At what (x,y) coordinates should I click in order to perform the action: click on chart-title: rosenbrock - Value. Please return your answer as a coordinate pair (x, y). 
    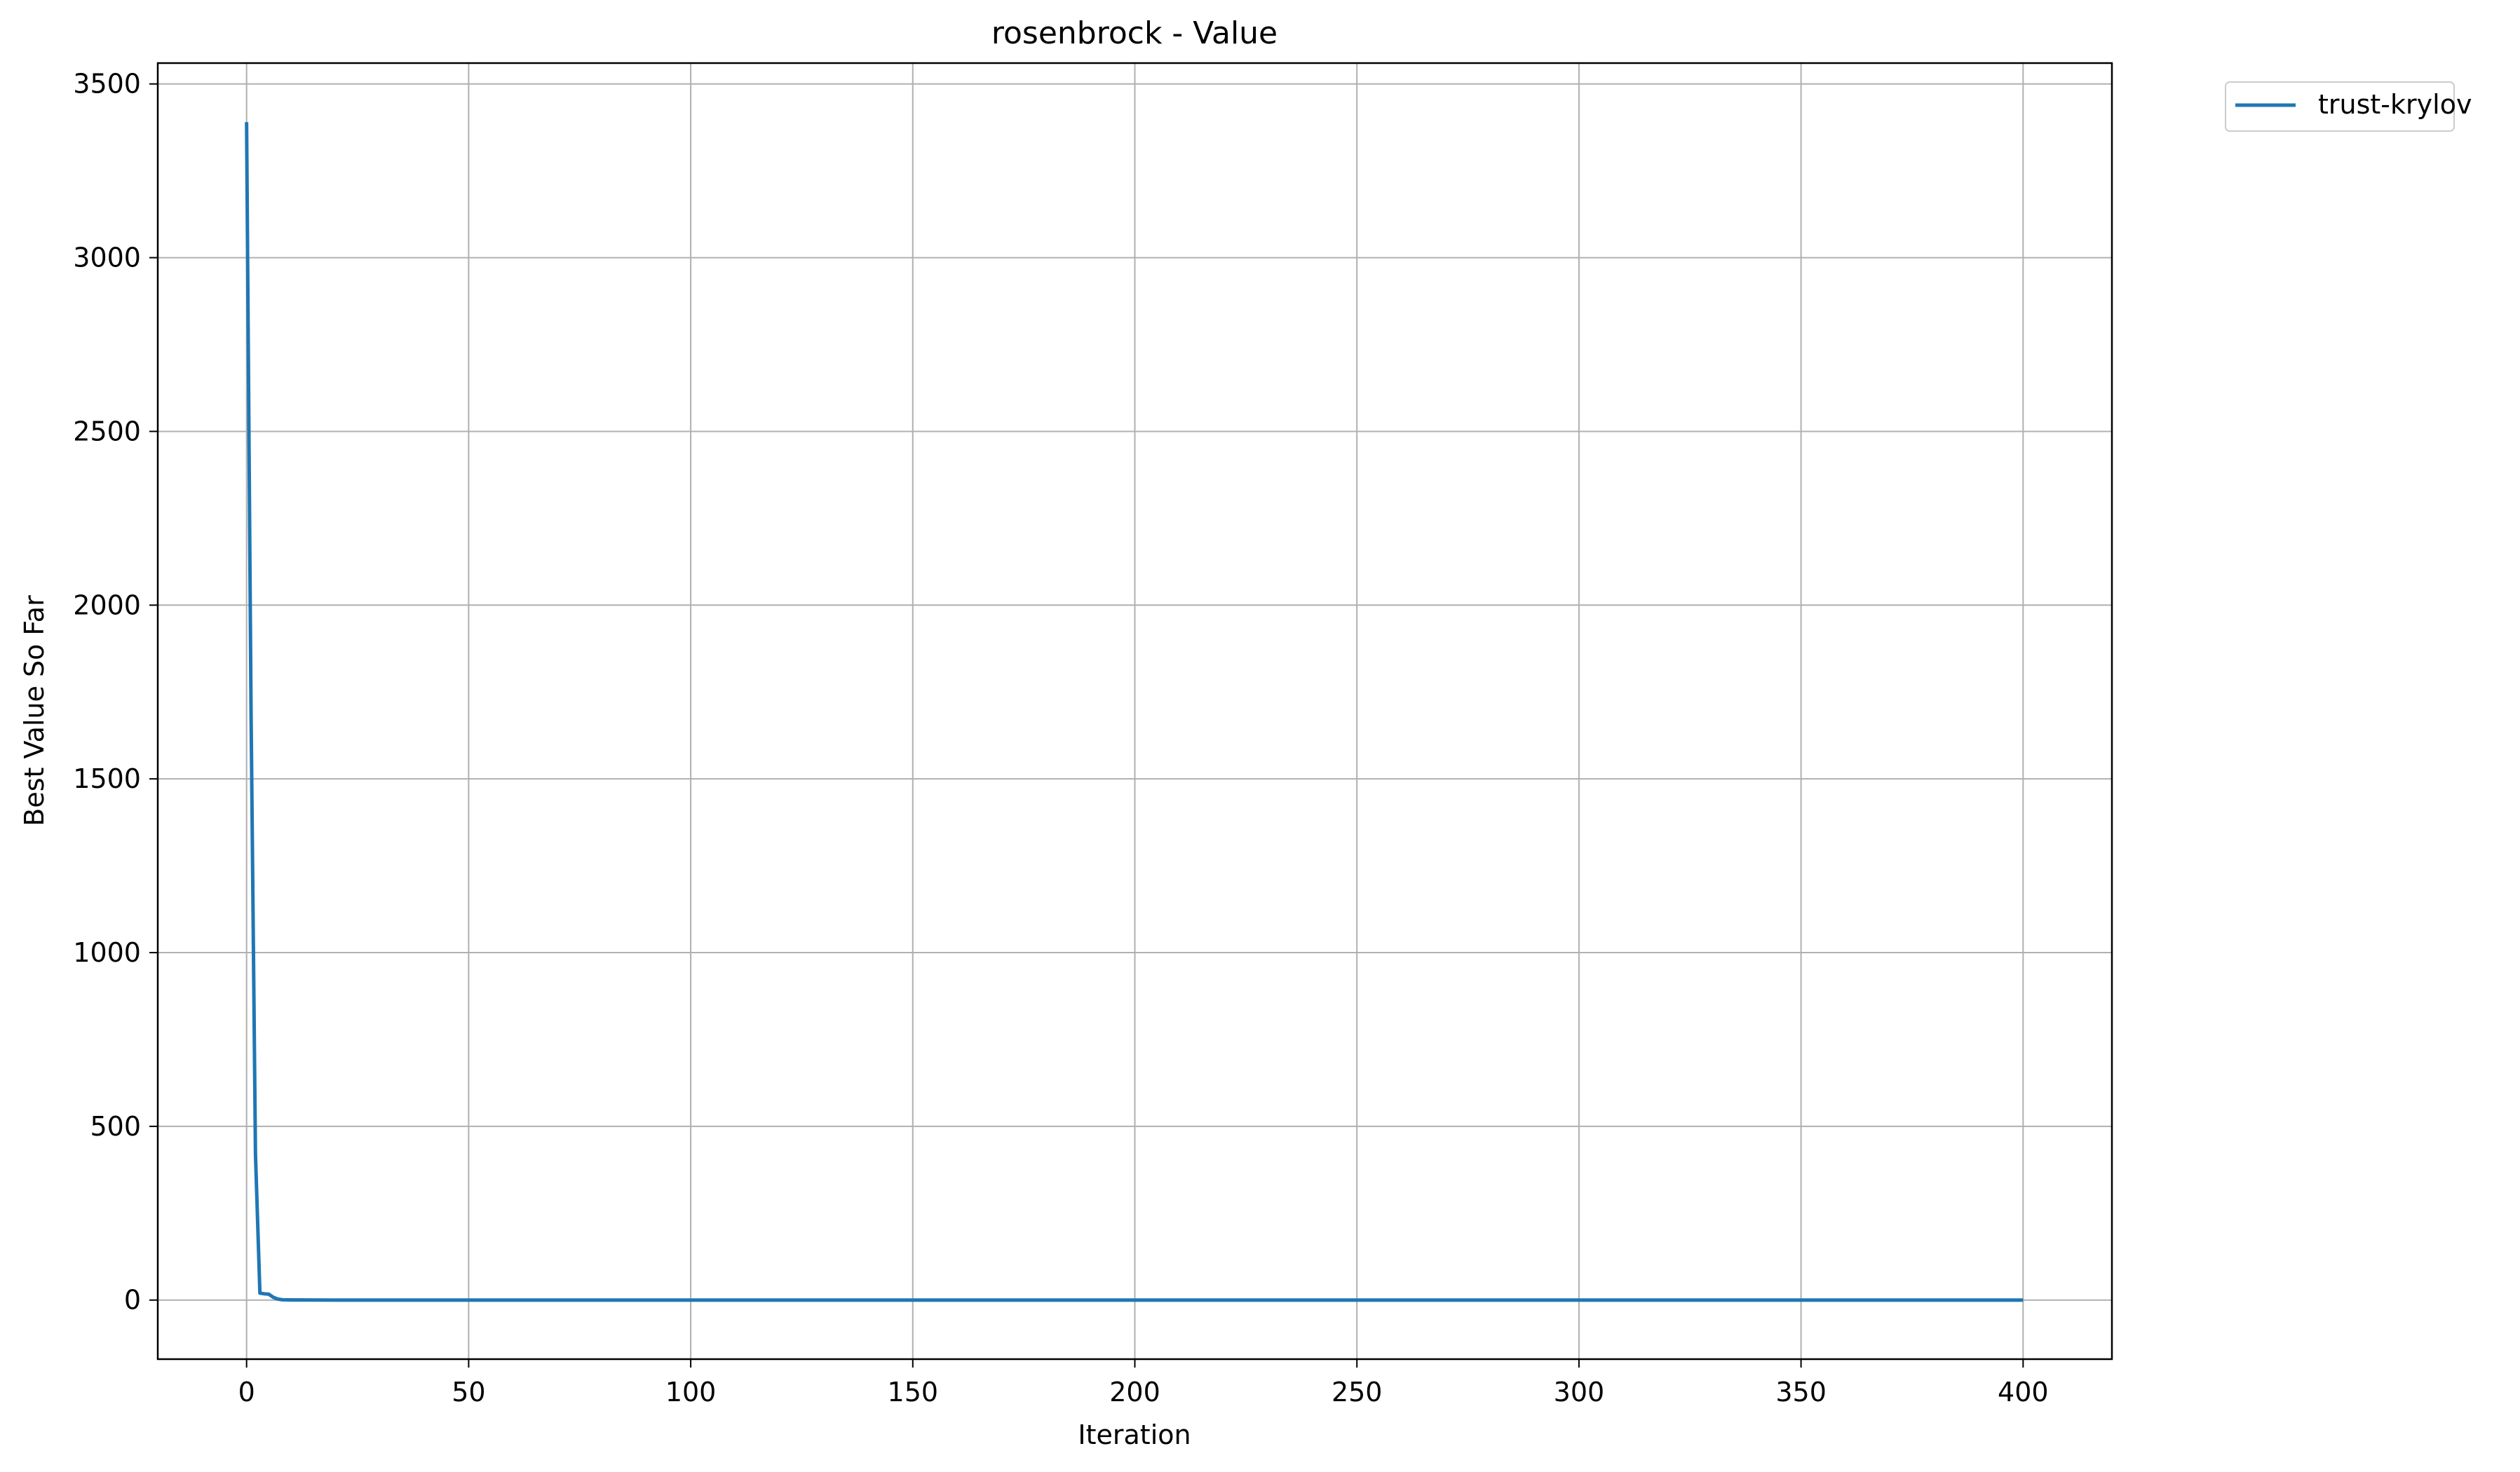
    Looking at the image, I should click on (1134, 33).